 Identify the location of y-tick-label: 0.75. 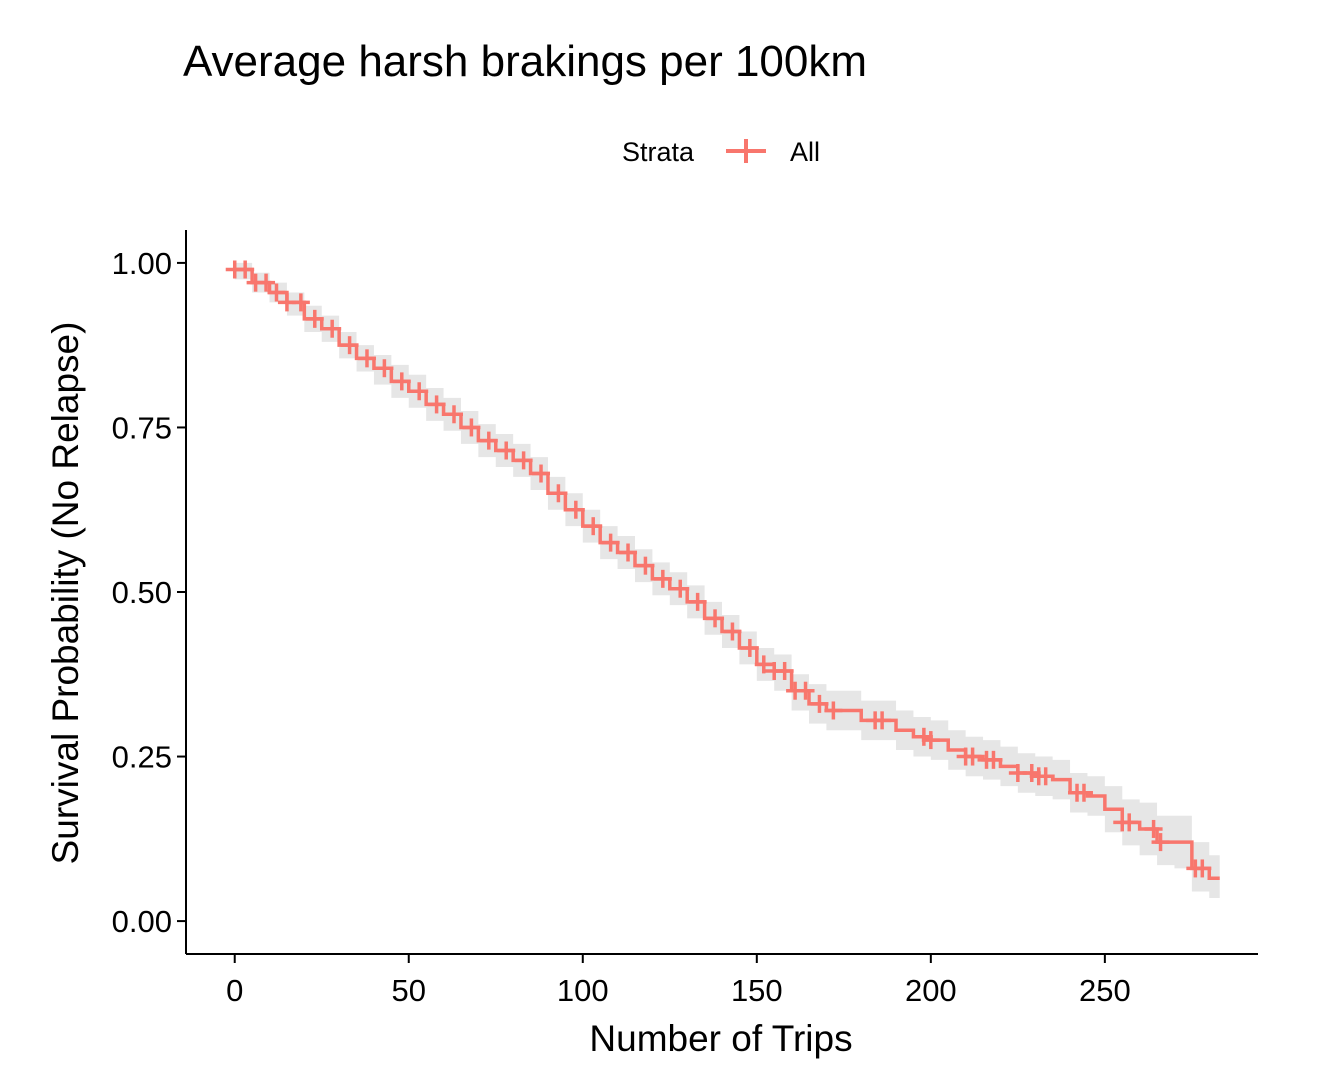
(142, 427).